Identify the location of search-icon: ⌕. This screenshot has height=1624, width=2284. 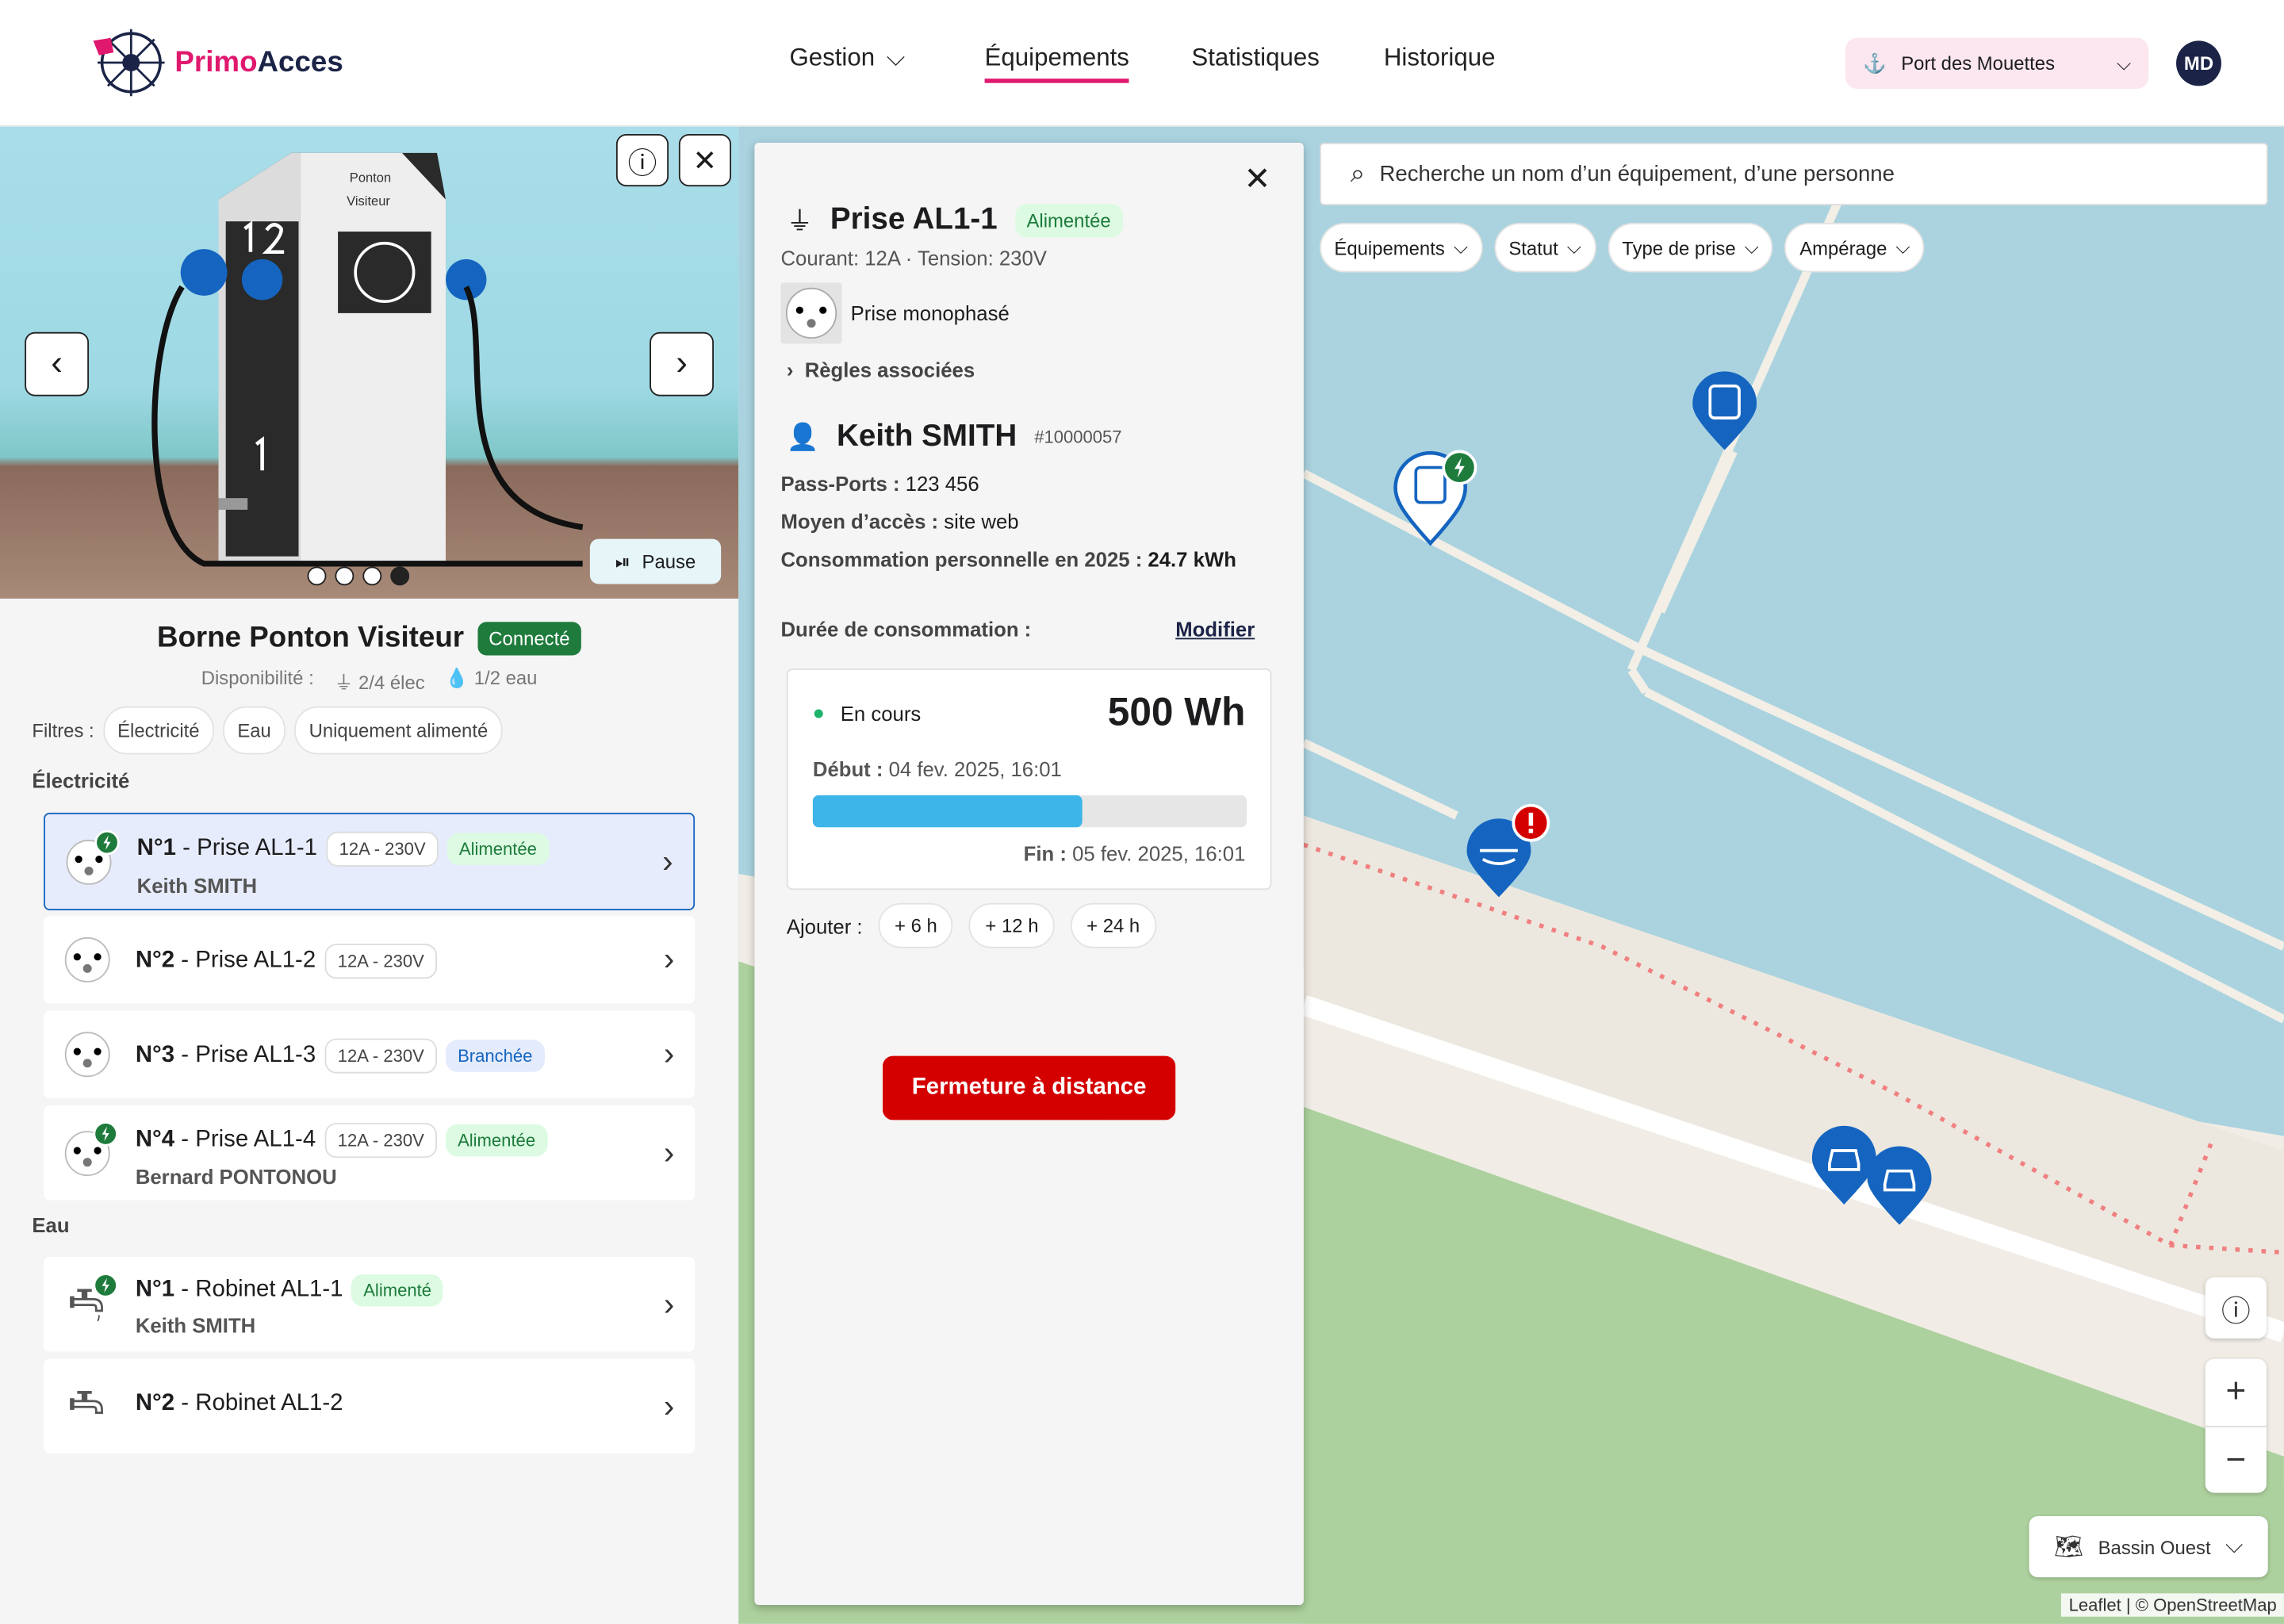
(1358, 173).